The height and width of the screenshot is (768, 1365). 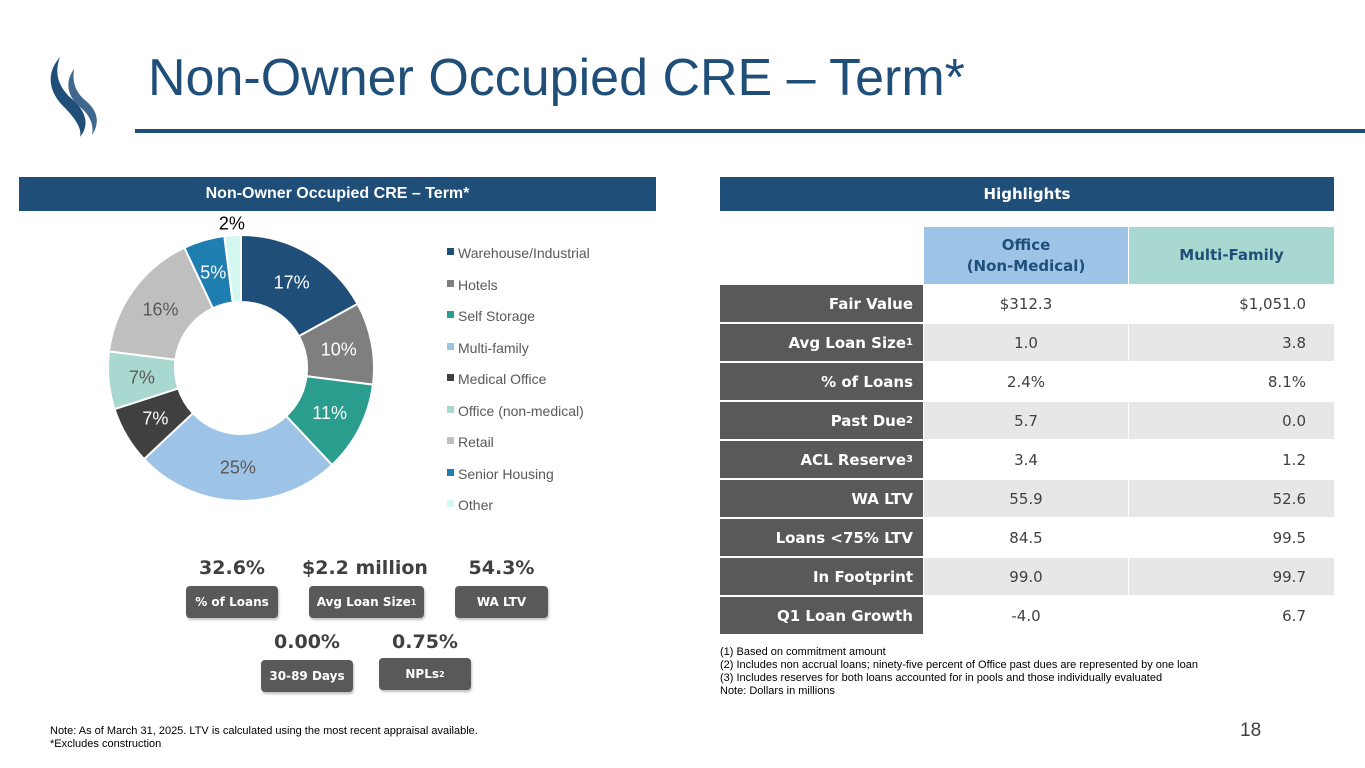 I want to click on table-row: Loans <75% LTV 84.5 99.5, so click(x=1027, y=537).